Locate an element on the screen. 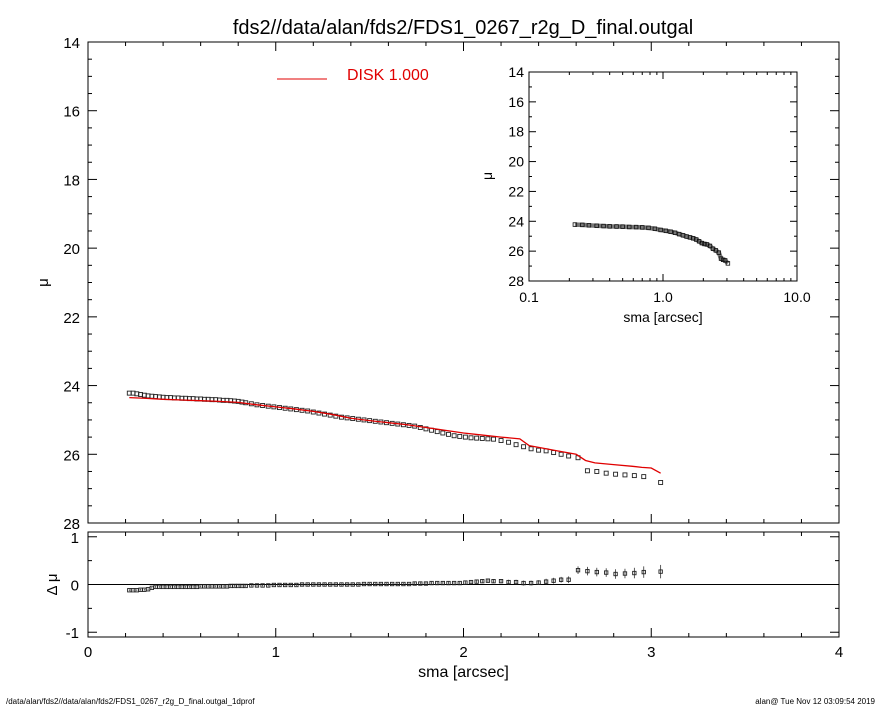 This screenshot has width=885, height=708. x-tick-label: 3 is located at coordinates (651, 652).